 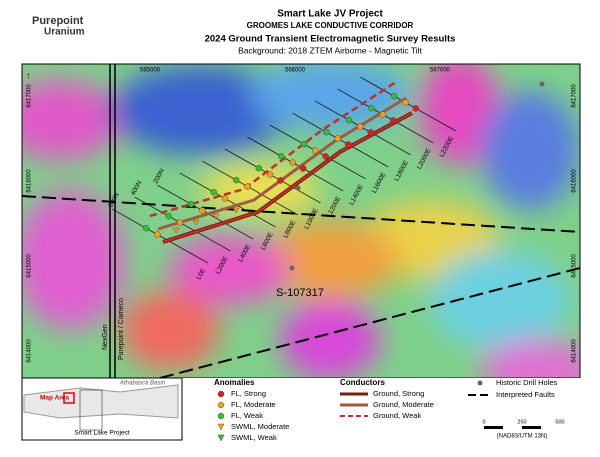 What do you see at coordinates (58, 21) in the screenshot?
I see `logo-text: Purepoint` at bounding box center [58, 21].